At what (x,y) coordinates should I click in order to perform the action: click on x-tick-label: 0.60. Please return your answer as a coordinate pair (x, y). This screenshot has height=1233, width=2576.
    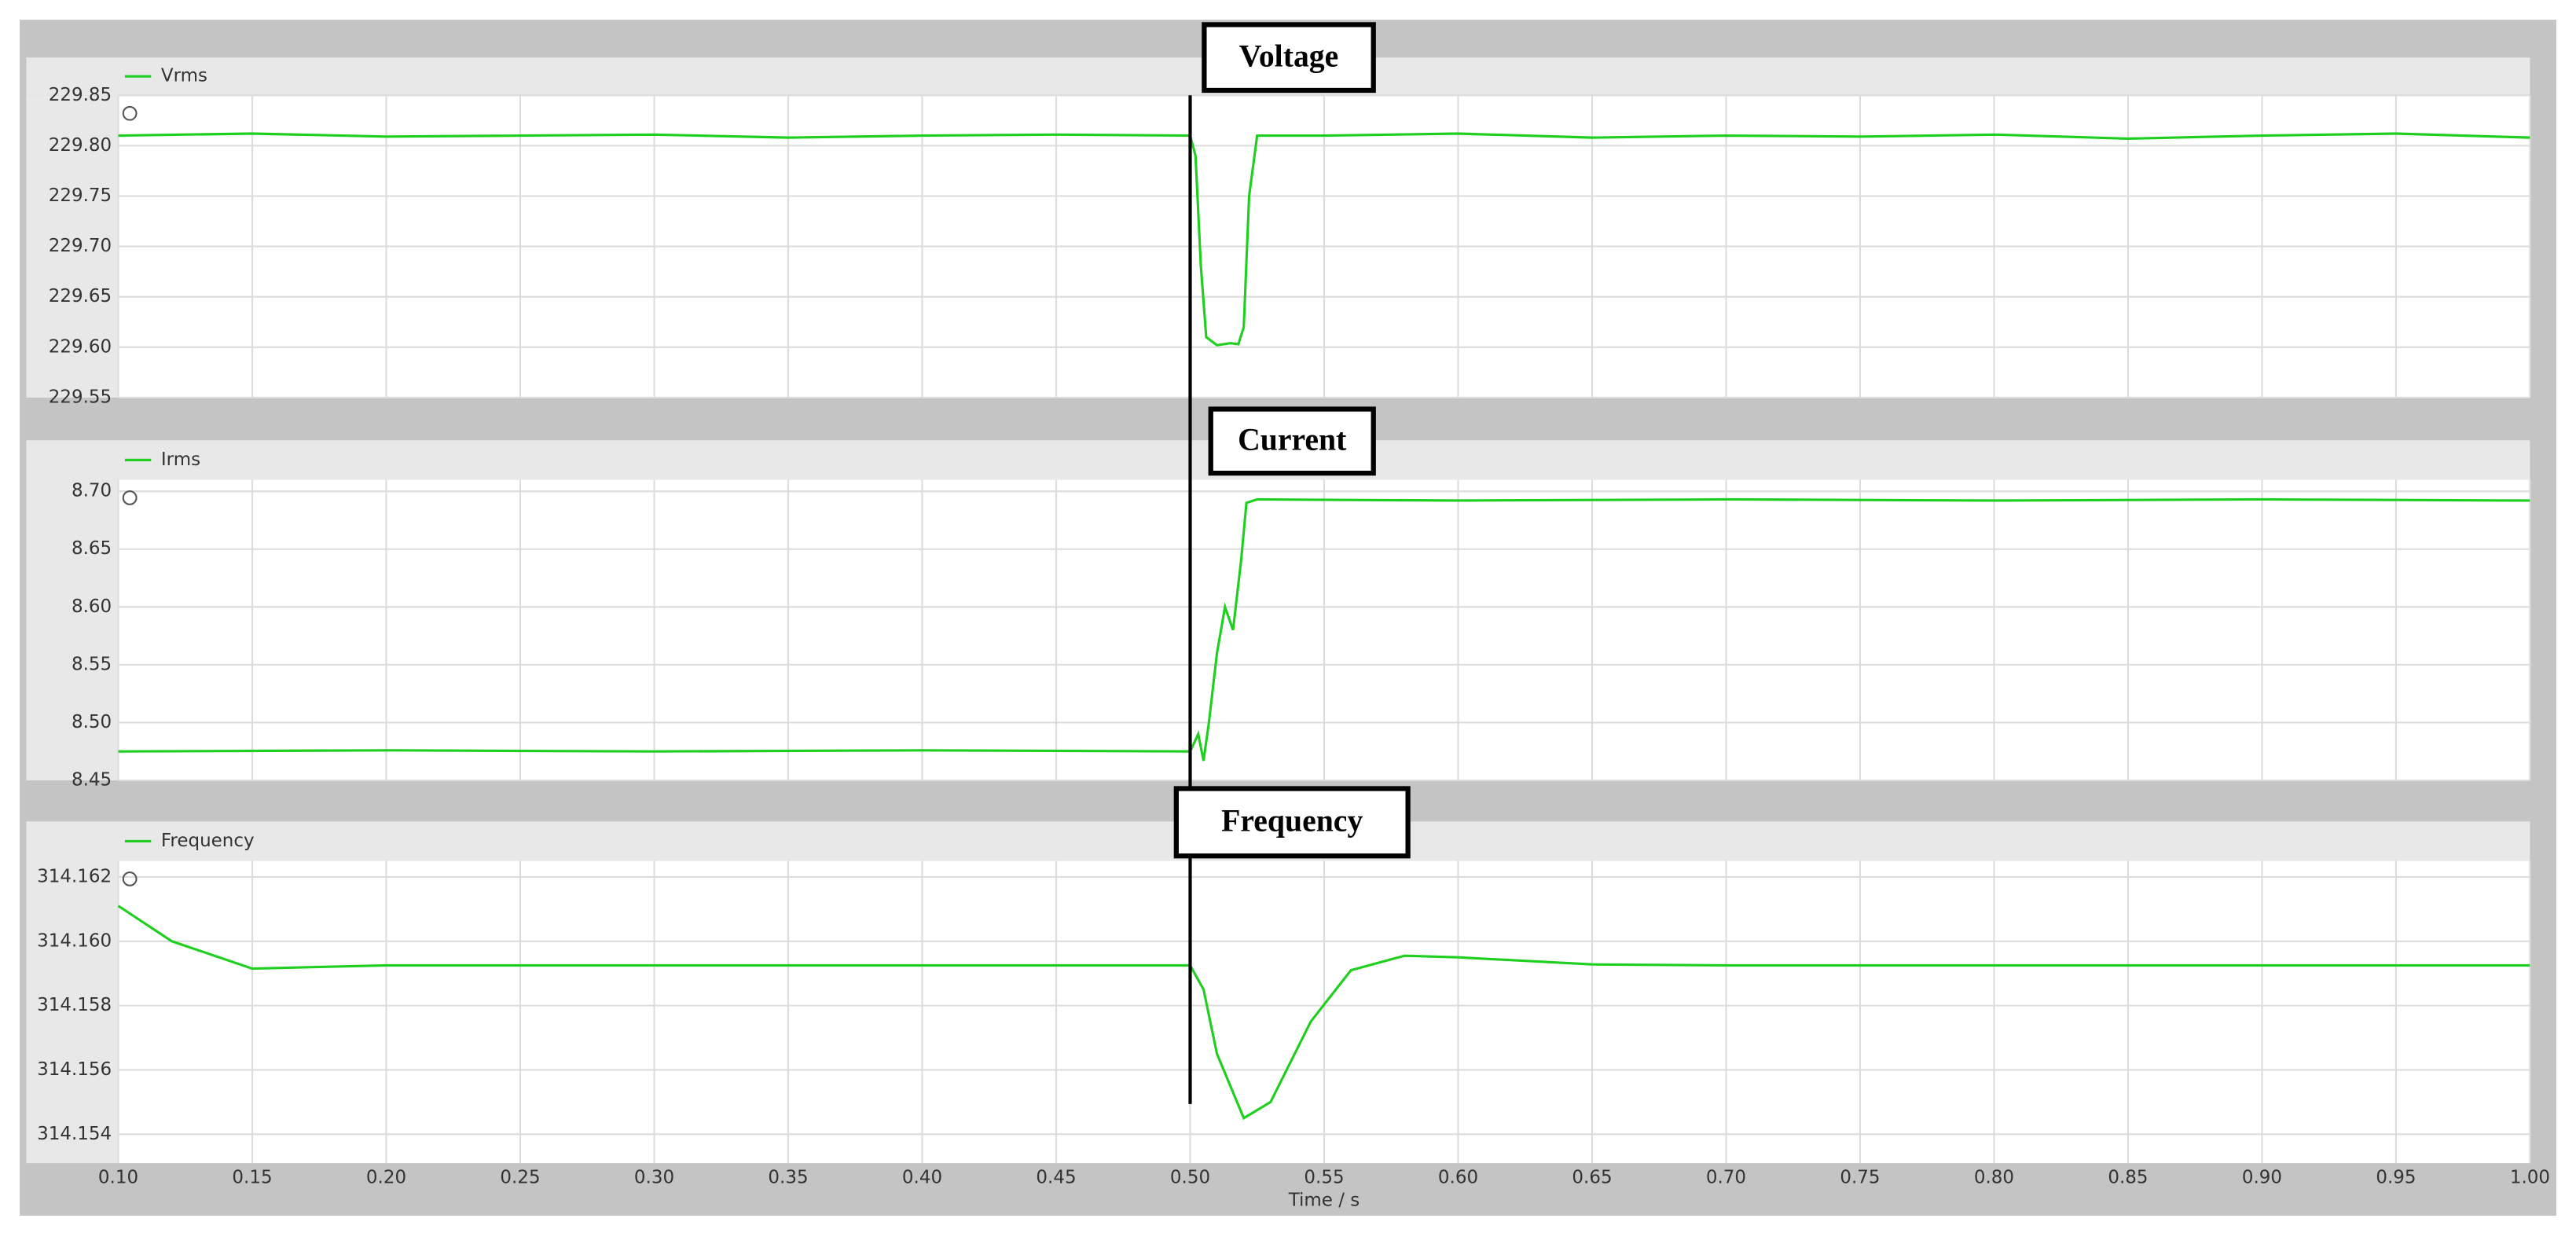
    Looking at the image, I should click on (1458, 1177).